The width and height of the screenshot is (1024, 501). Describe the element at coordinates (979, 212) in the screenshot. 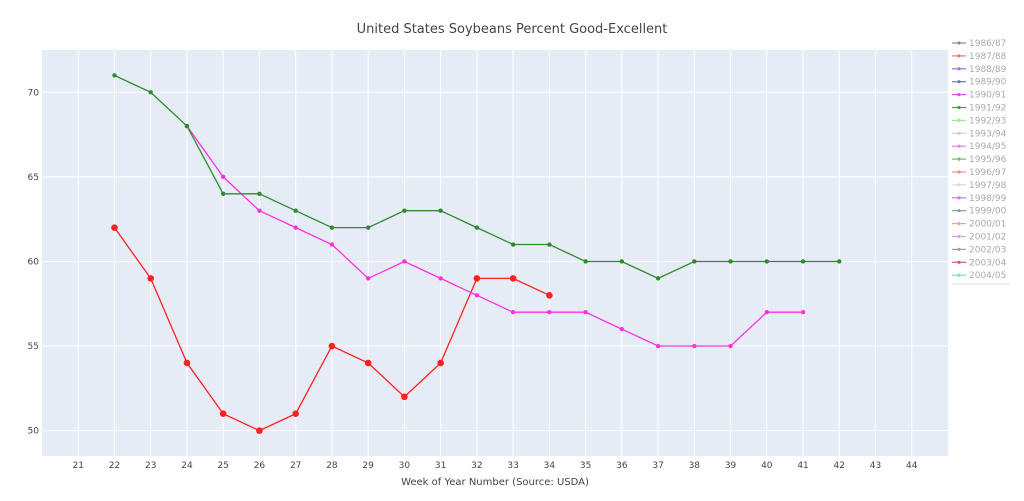

I see `legend-item: 1999/00` at that location.